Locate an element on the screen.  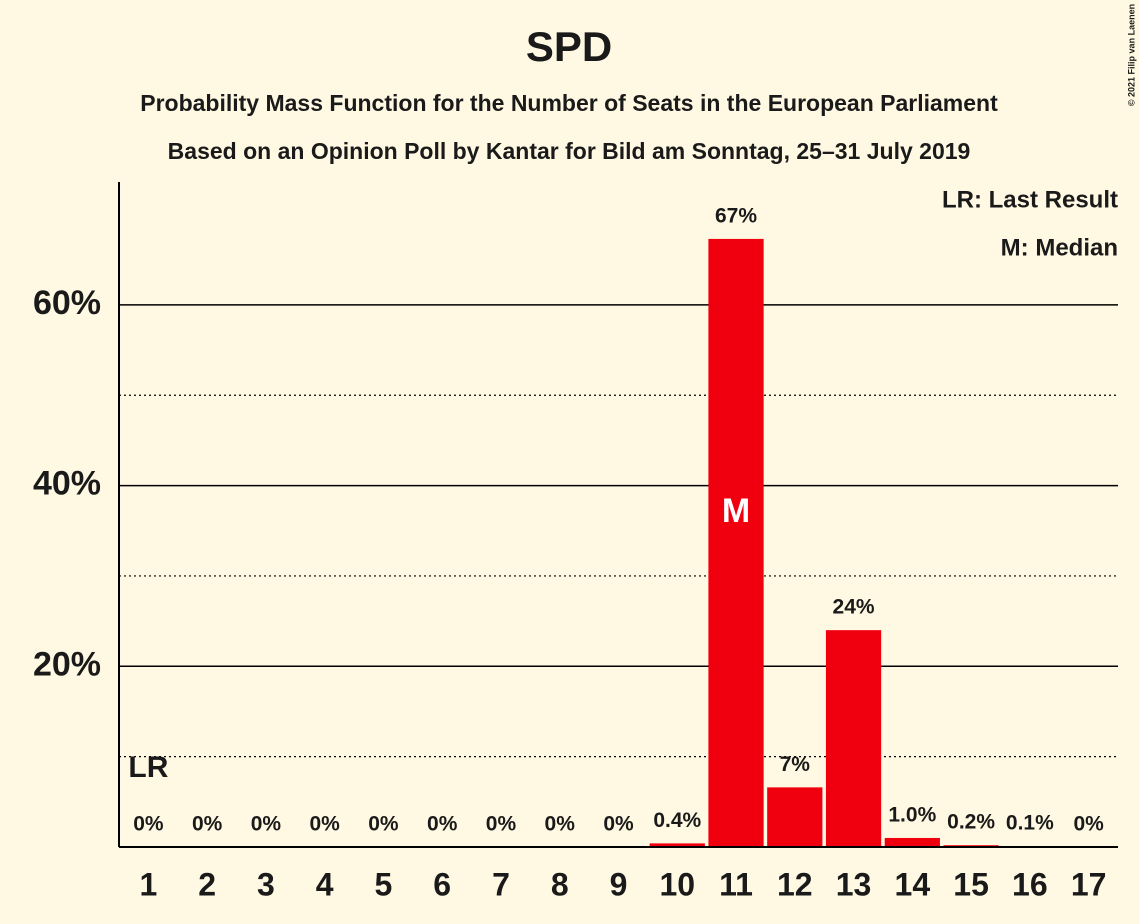
x-tick-label: 4 is located at coordinates (325, 884).